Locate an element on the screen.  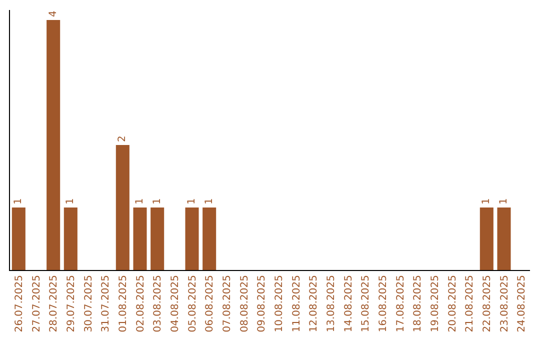
x-tick-label: 28.07.2025 is located at coordinates (54, 303).